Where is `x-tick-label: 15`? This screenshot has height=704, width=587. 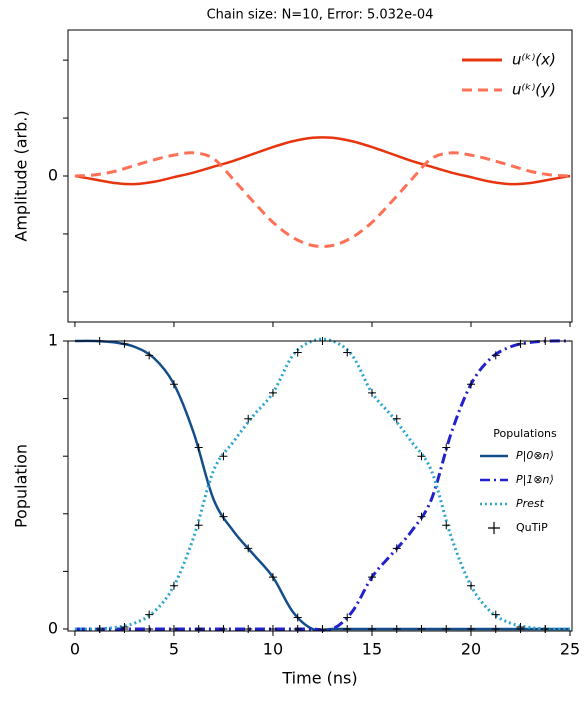 x-tick-label: 15 is located at coordinates (372, 649).